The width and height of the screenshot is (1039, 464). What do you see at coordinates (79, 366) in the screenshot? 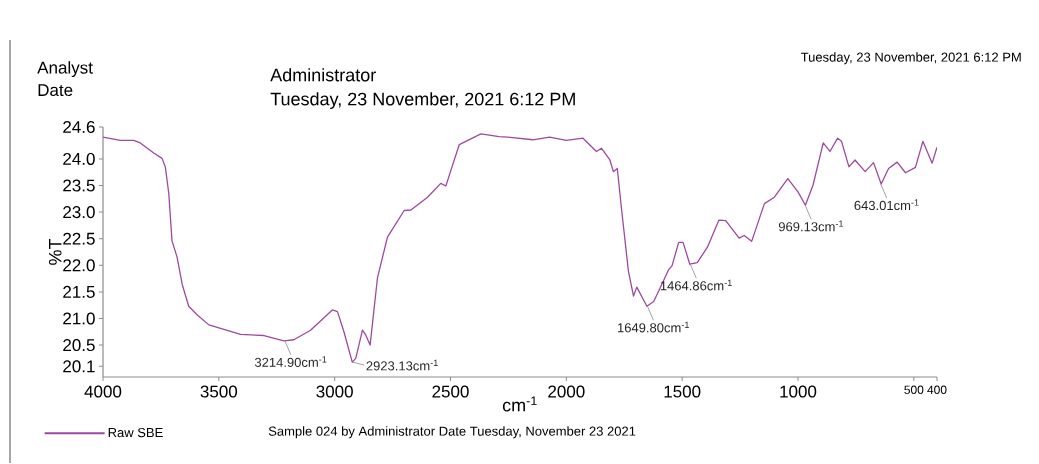
I see `y-tick-label: 20.1` at bounding box center [79, 366].